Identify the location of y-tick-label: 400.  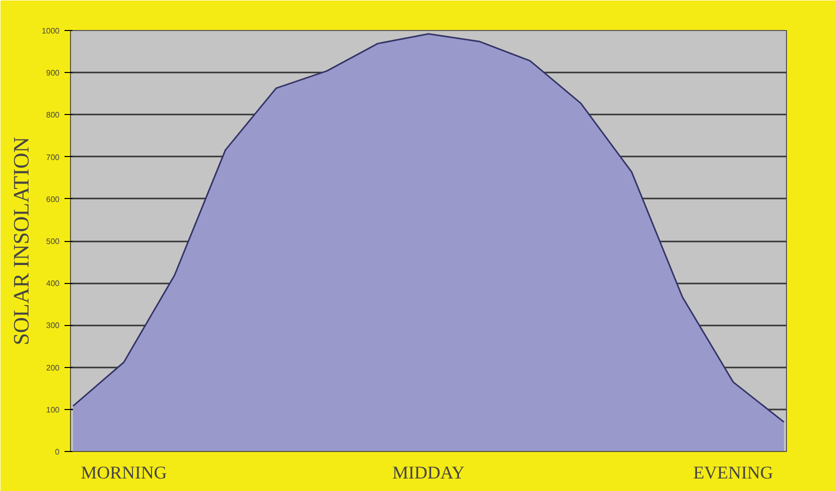
(53, 283).